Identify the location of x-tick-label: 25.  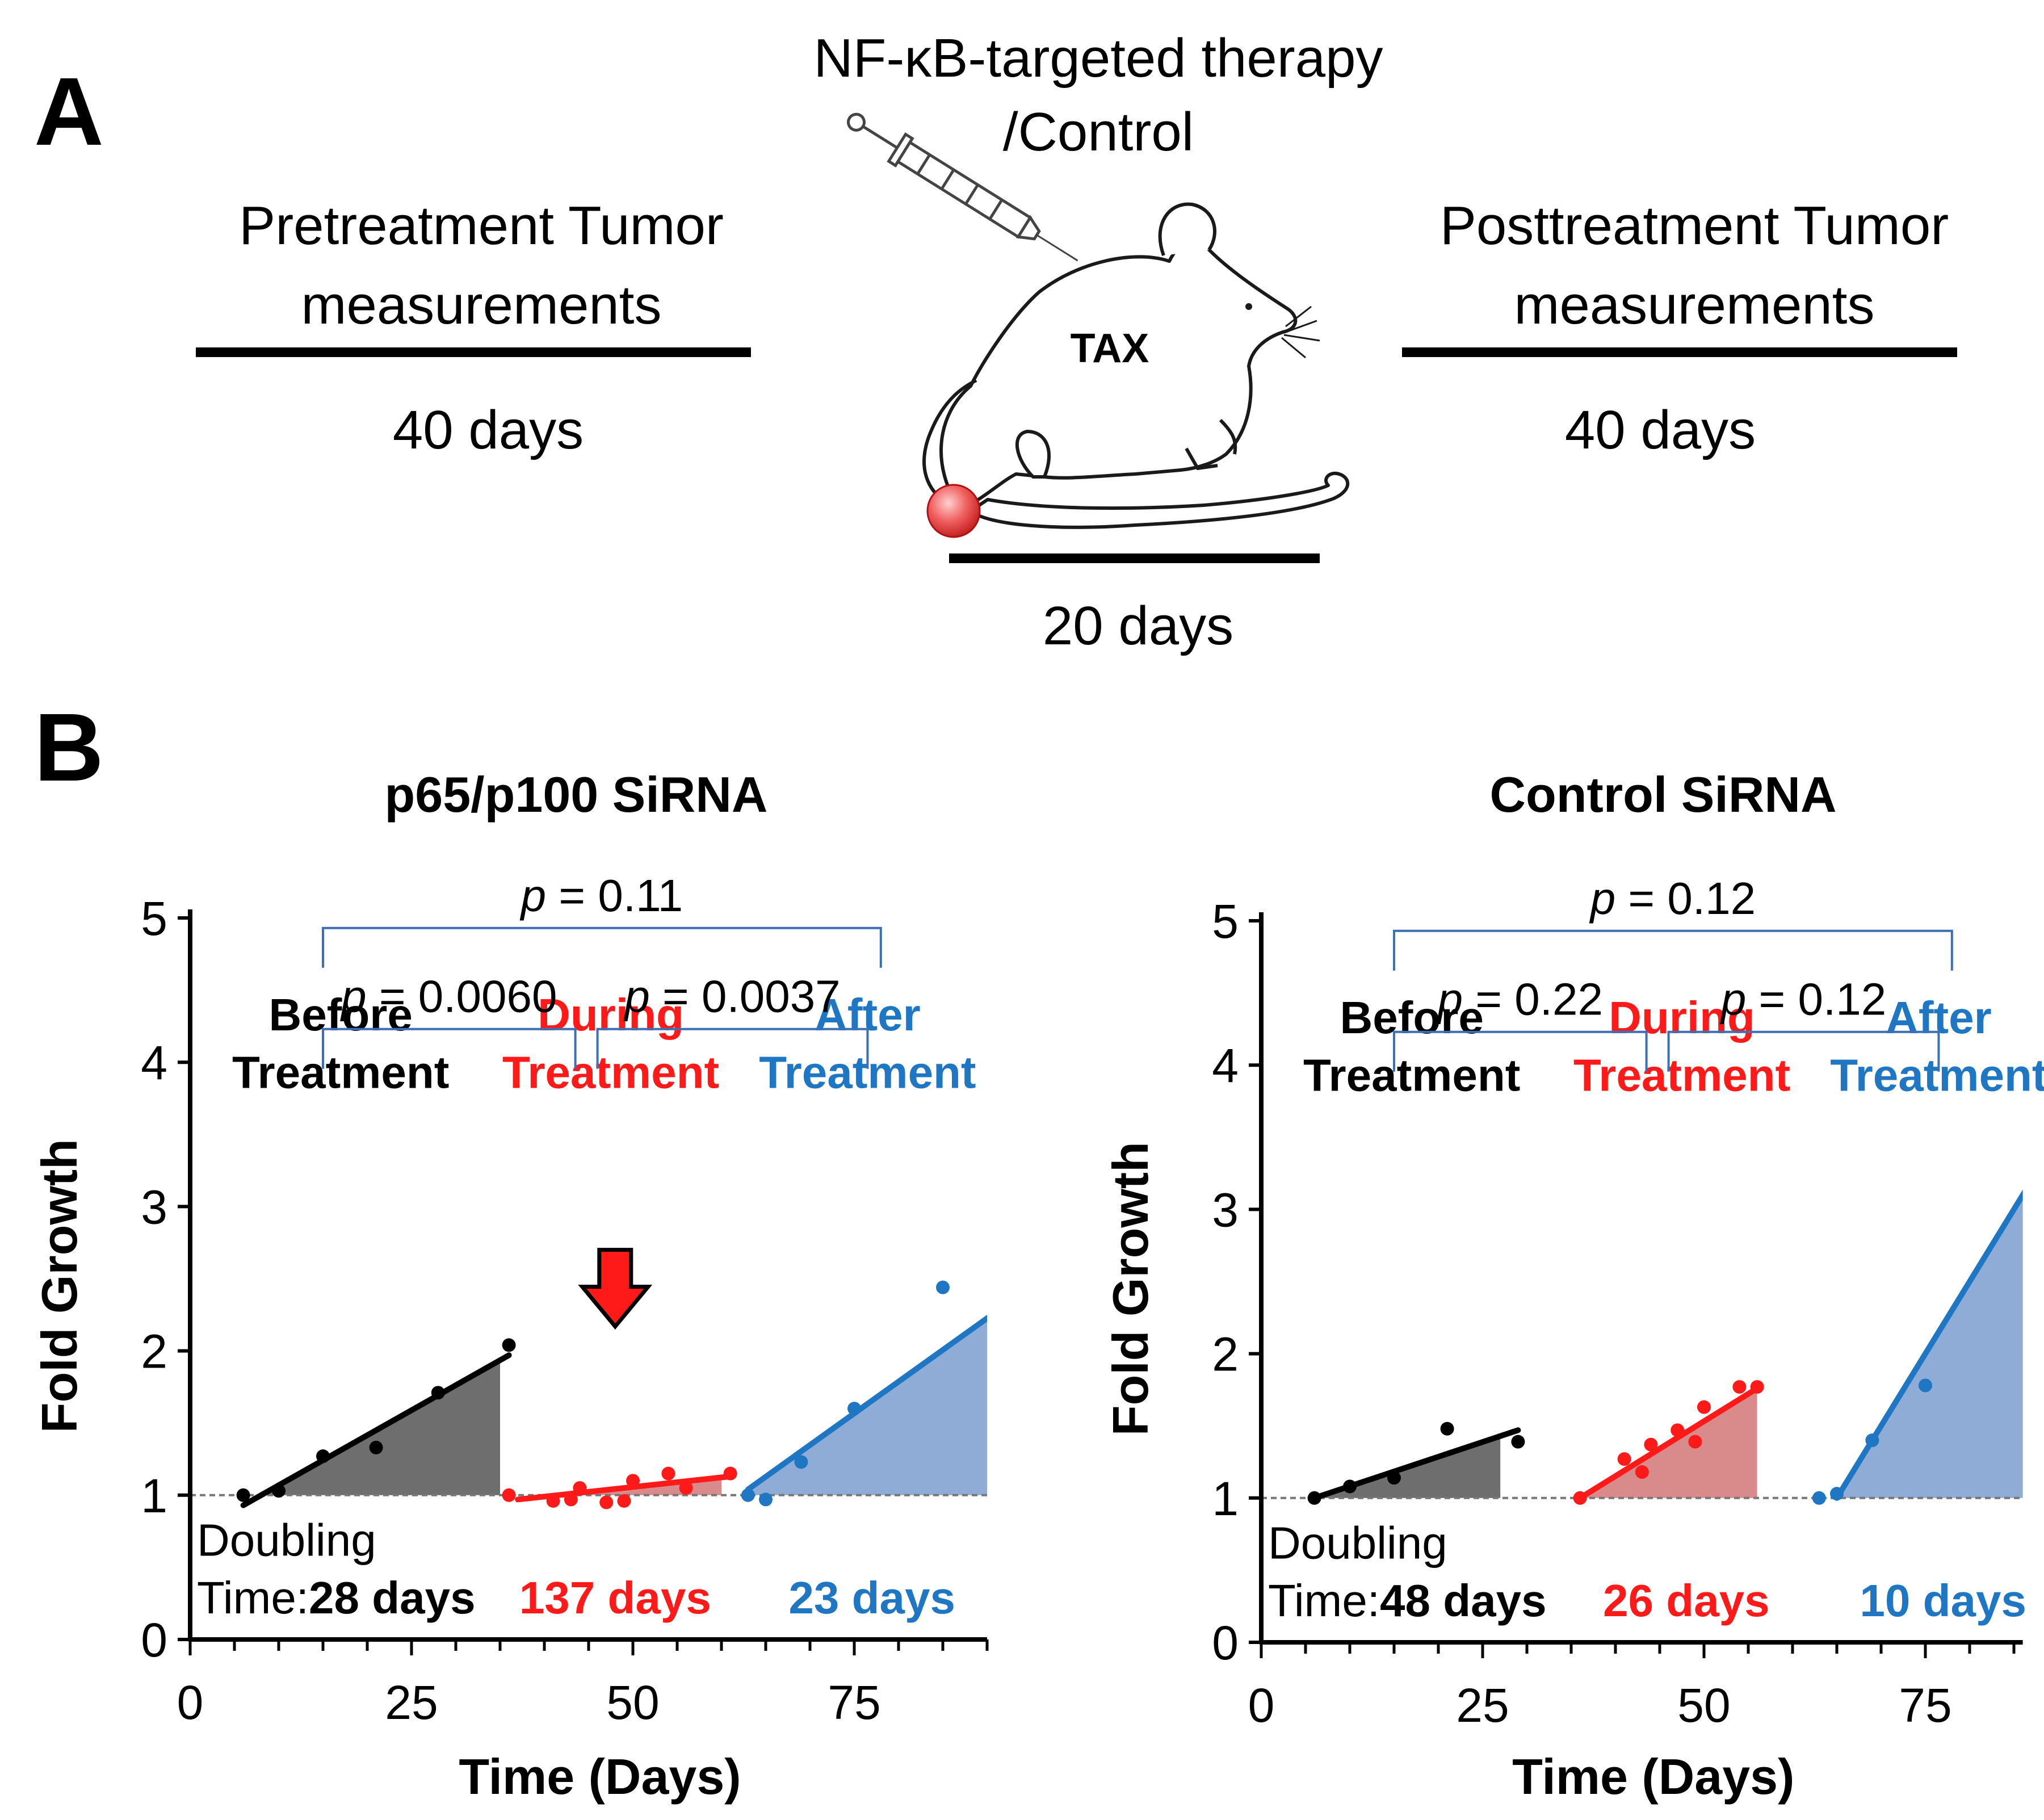
(1483, 1705).